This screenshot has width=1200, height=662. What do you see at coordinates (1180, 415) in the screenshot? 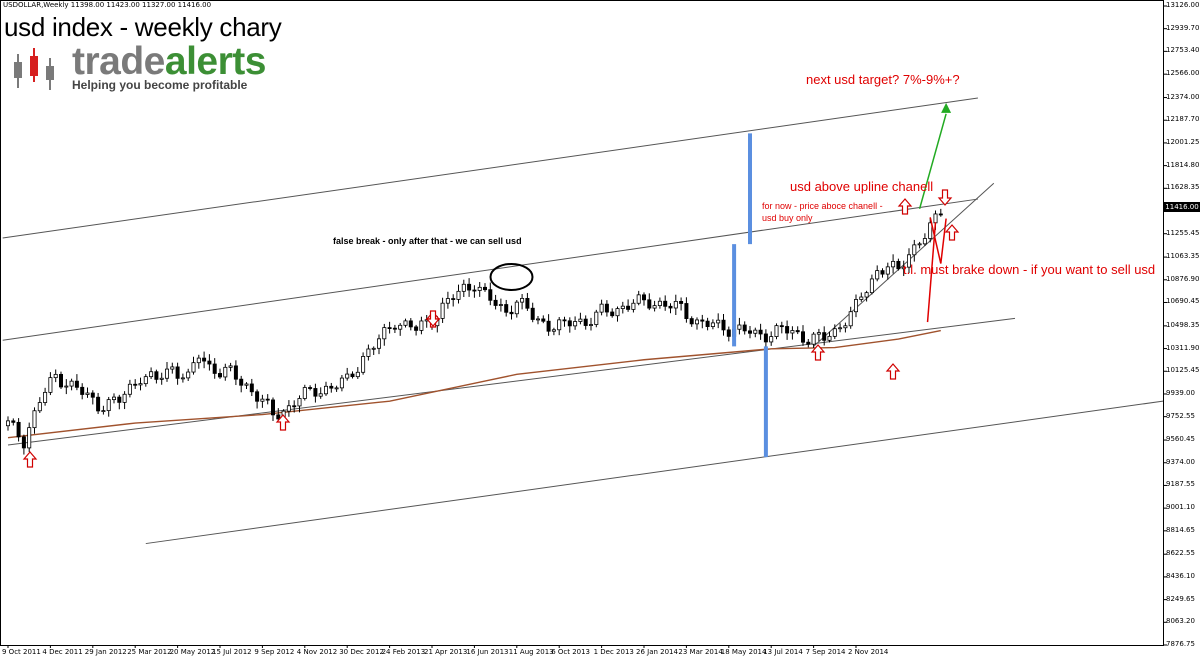
I see `y-tick-label: 9752.55` at bounding box center [1180, 415].